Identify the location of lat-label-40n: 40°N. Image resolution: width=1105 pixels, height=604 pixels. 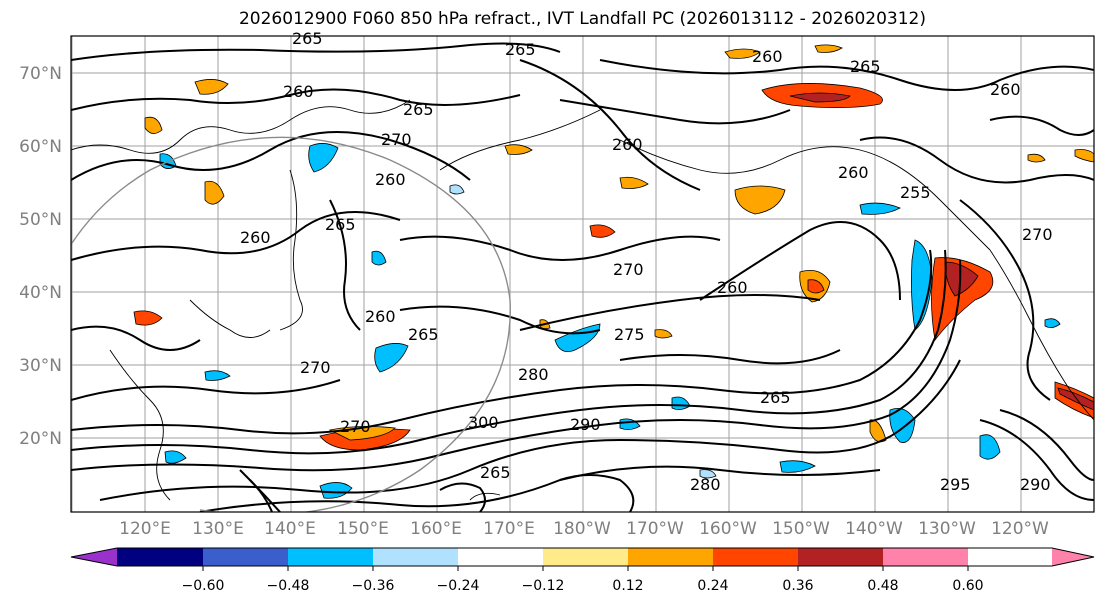
(40, 293).